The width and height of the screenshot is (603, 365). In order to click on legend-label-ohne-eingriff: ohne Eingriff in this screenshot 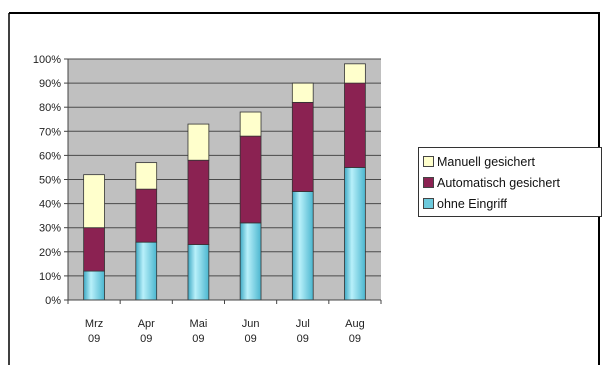, I will do `click(472, 203)`.